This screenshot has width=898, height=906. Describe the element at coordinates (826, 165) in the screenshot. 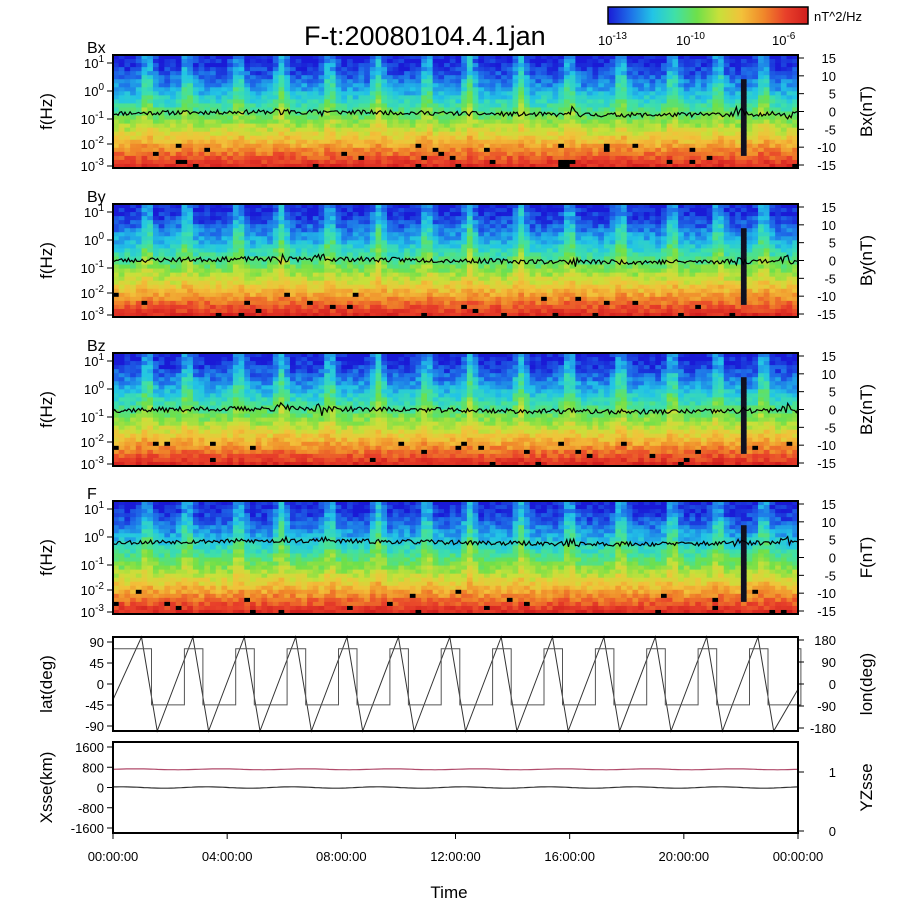

I see `y2-tick-label: -15` at that location.